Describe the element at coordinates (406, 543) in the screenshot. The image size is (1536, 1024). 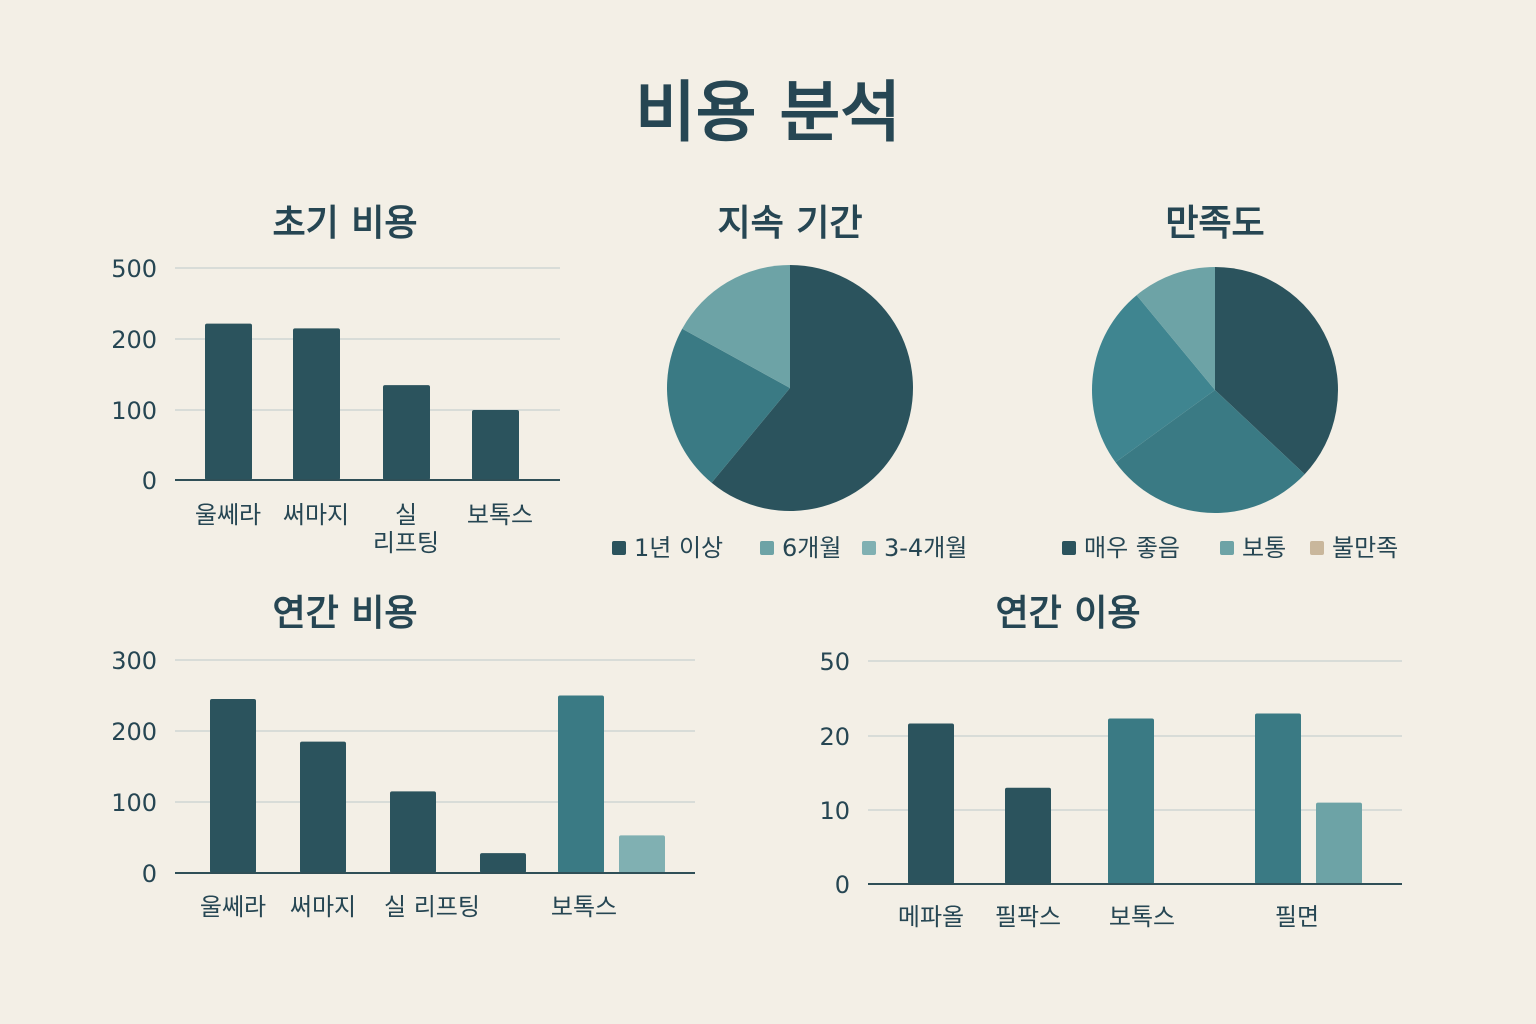
I see `category-label: 리프팅` at that location.